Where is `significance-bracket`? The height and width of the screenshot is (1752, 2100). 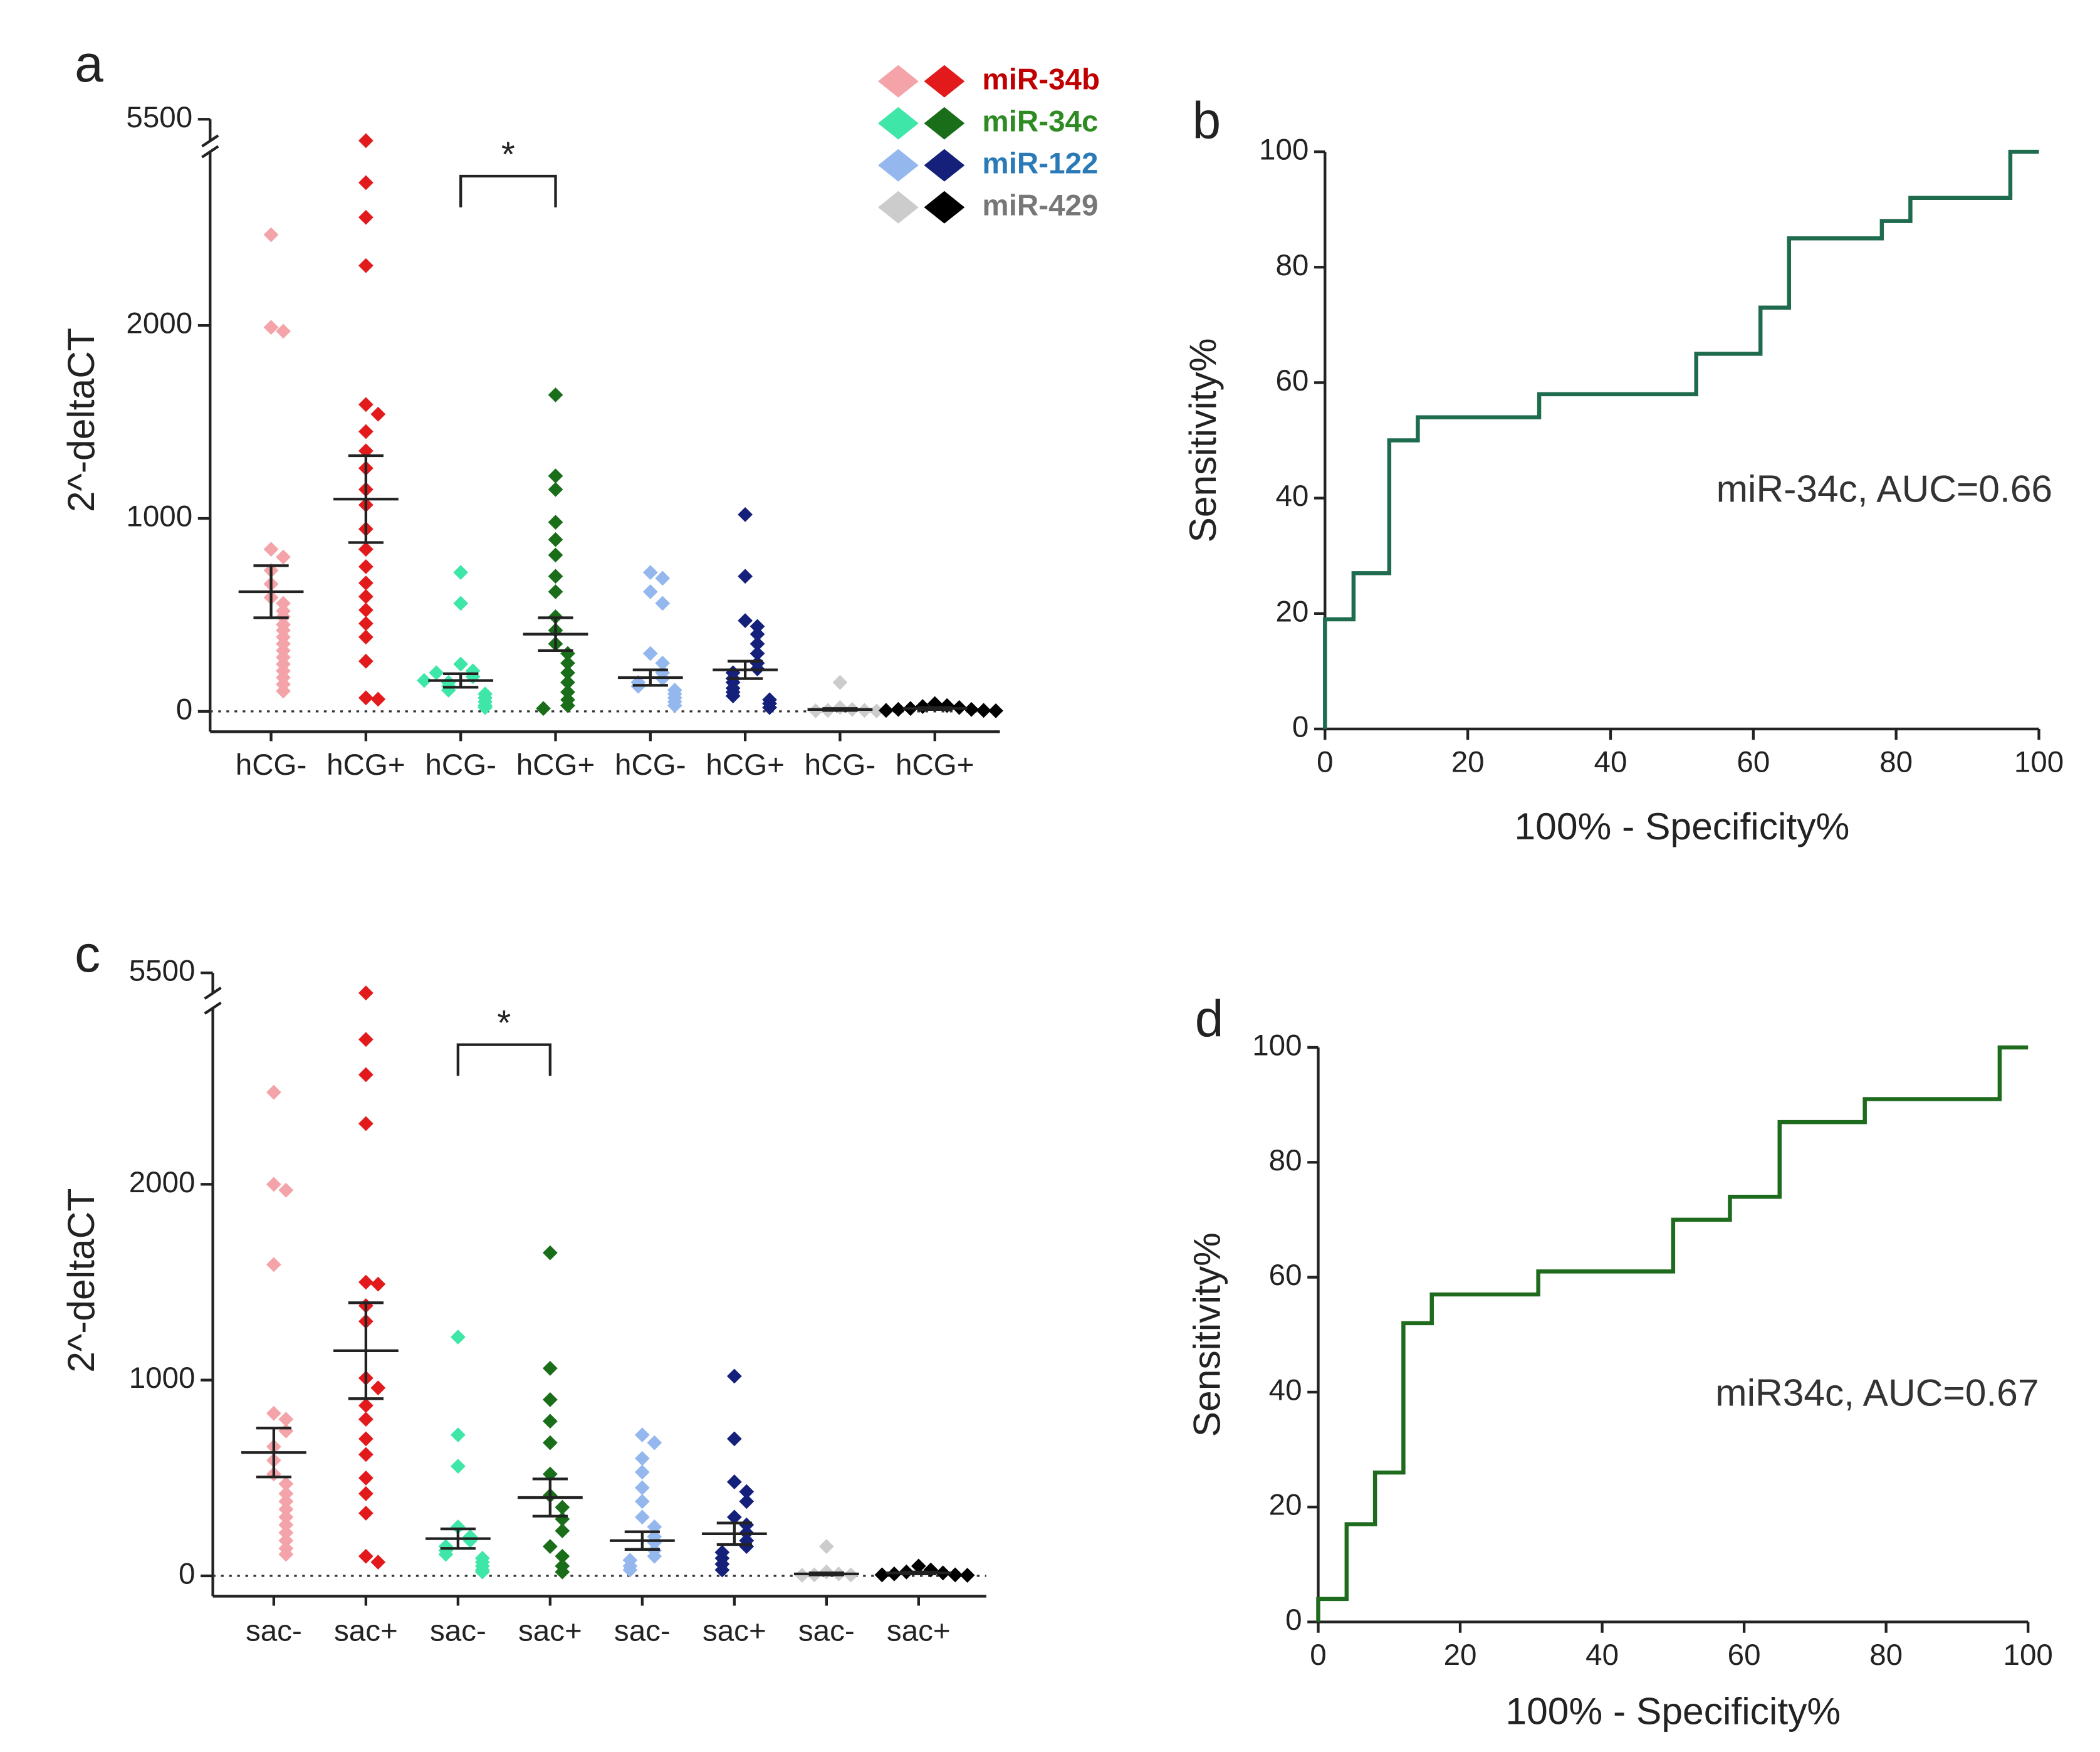 significance-bracket is located at coordinates (508, 191).